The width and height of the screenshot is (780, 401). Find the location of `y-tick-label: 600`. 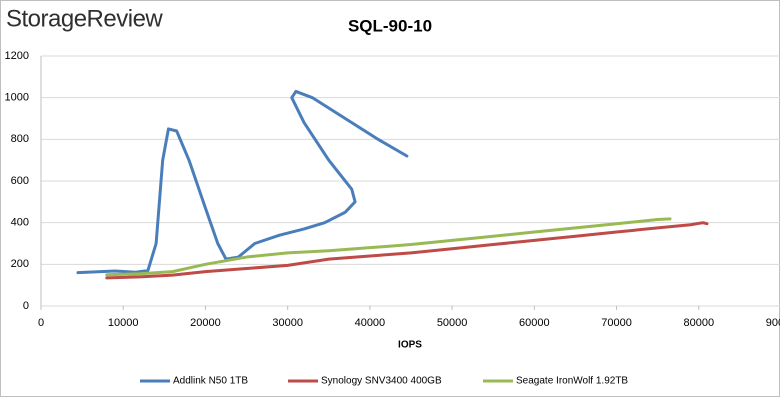

y-tick-label: 600 is located at coordinates (20, 181).